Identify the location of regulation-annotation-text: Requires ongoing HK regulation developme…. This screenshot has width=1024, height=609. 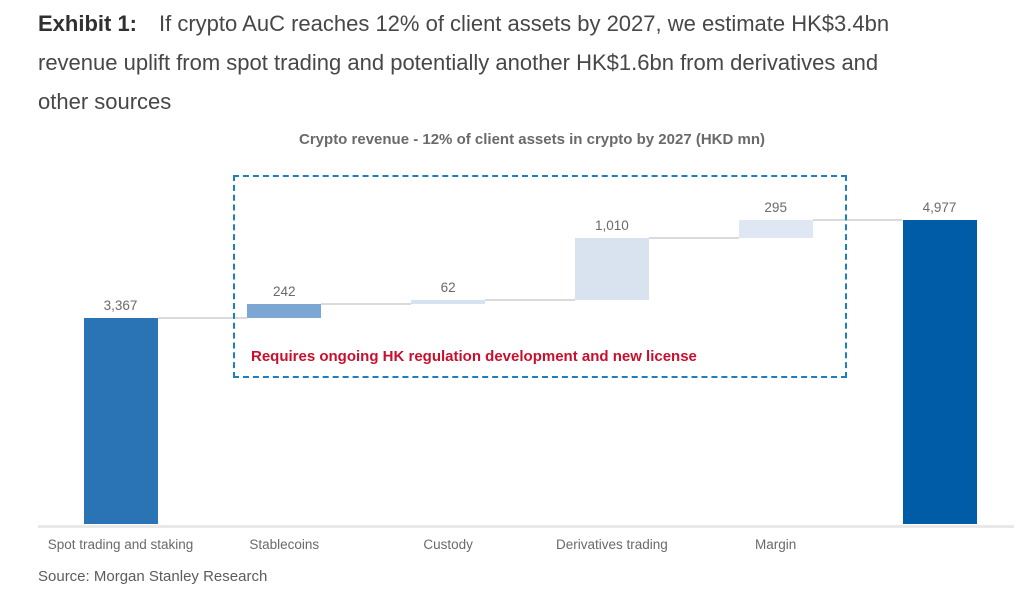
(474, 356).